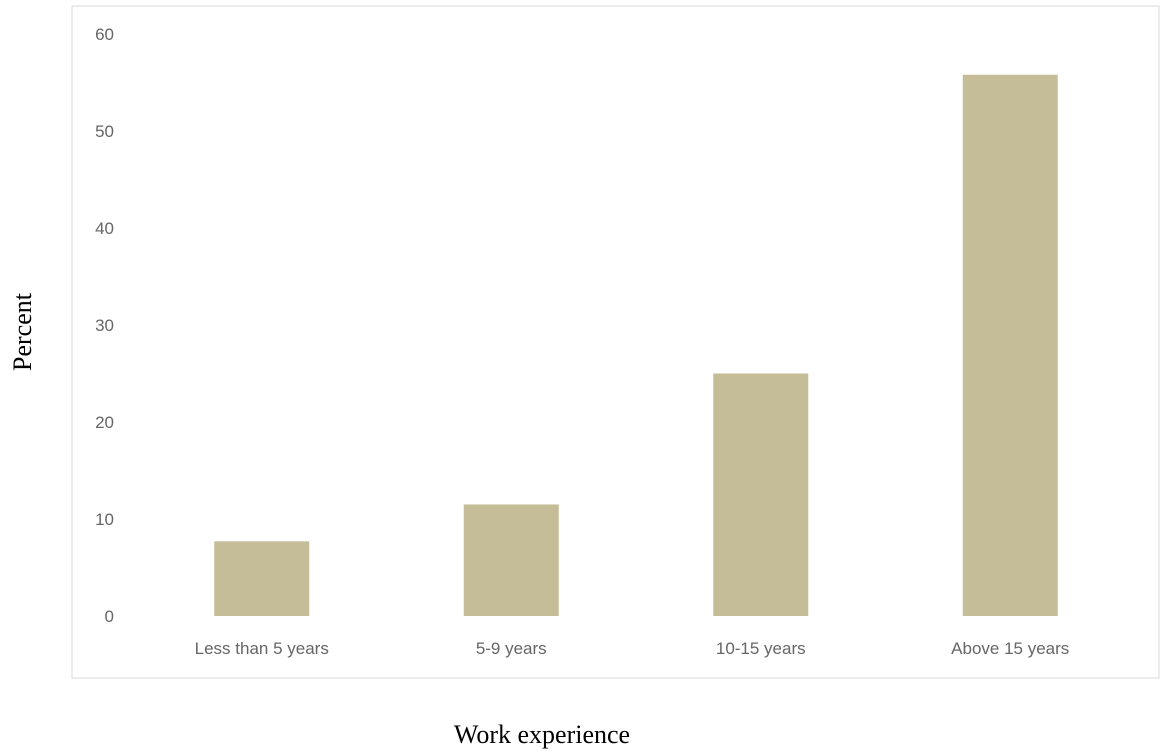  I want to click on y-tick-label: 20, so click(104, 422).